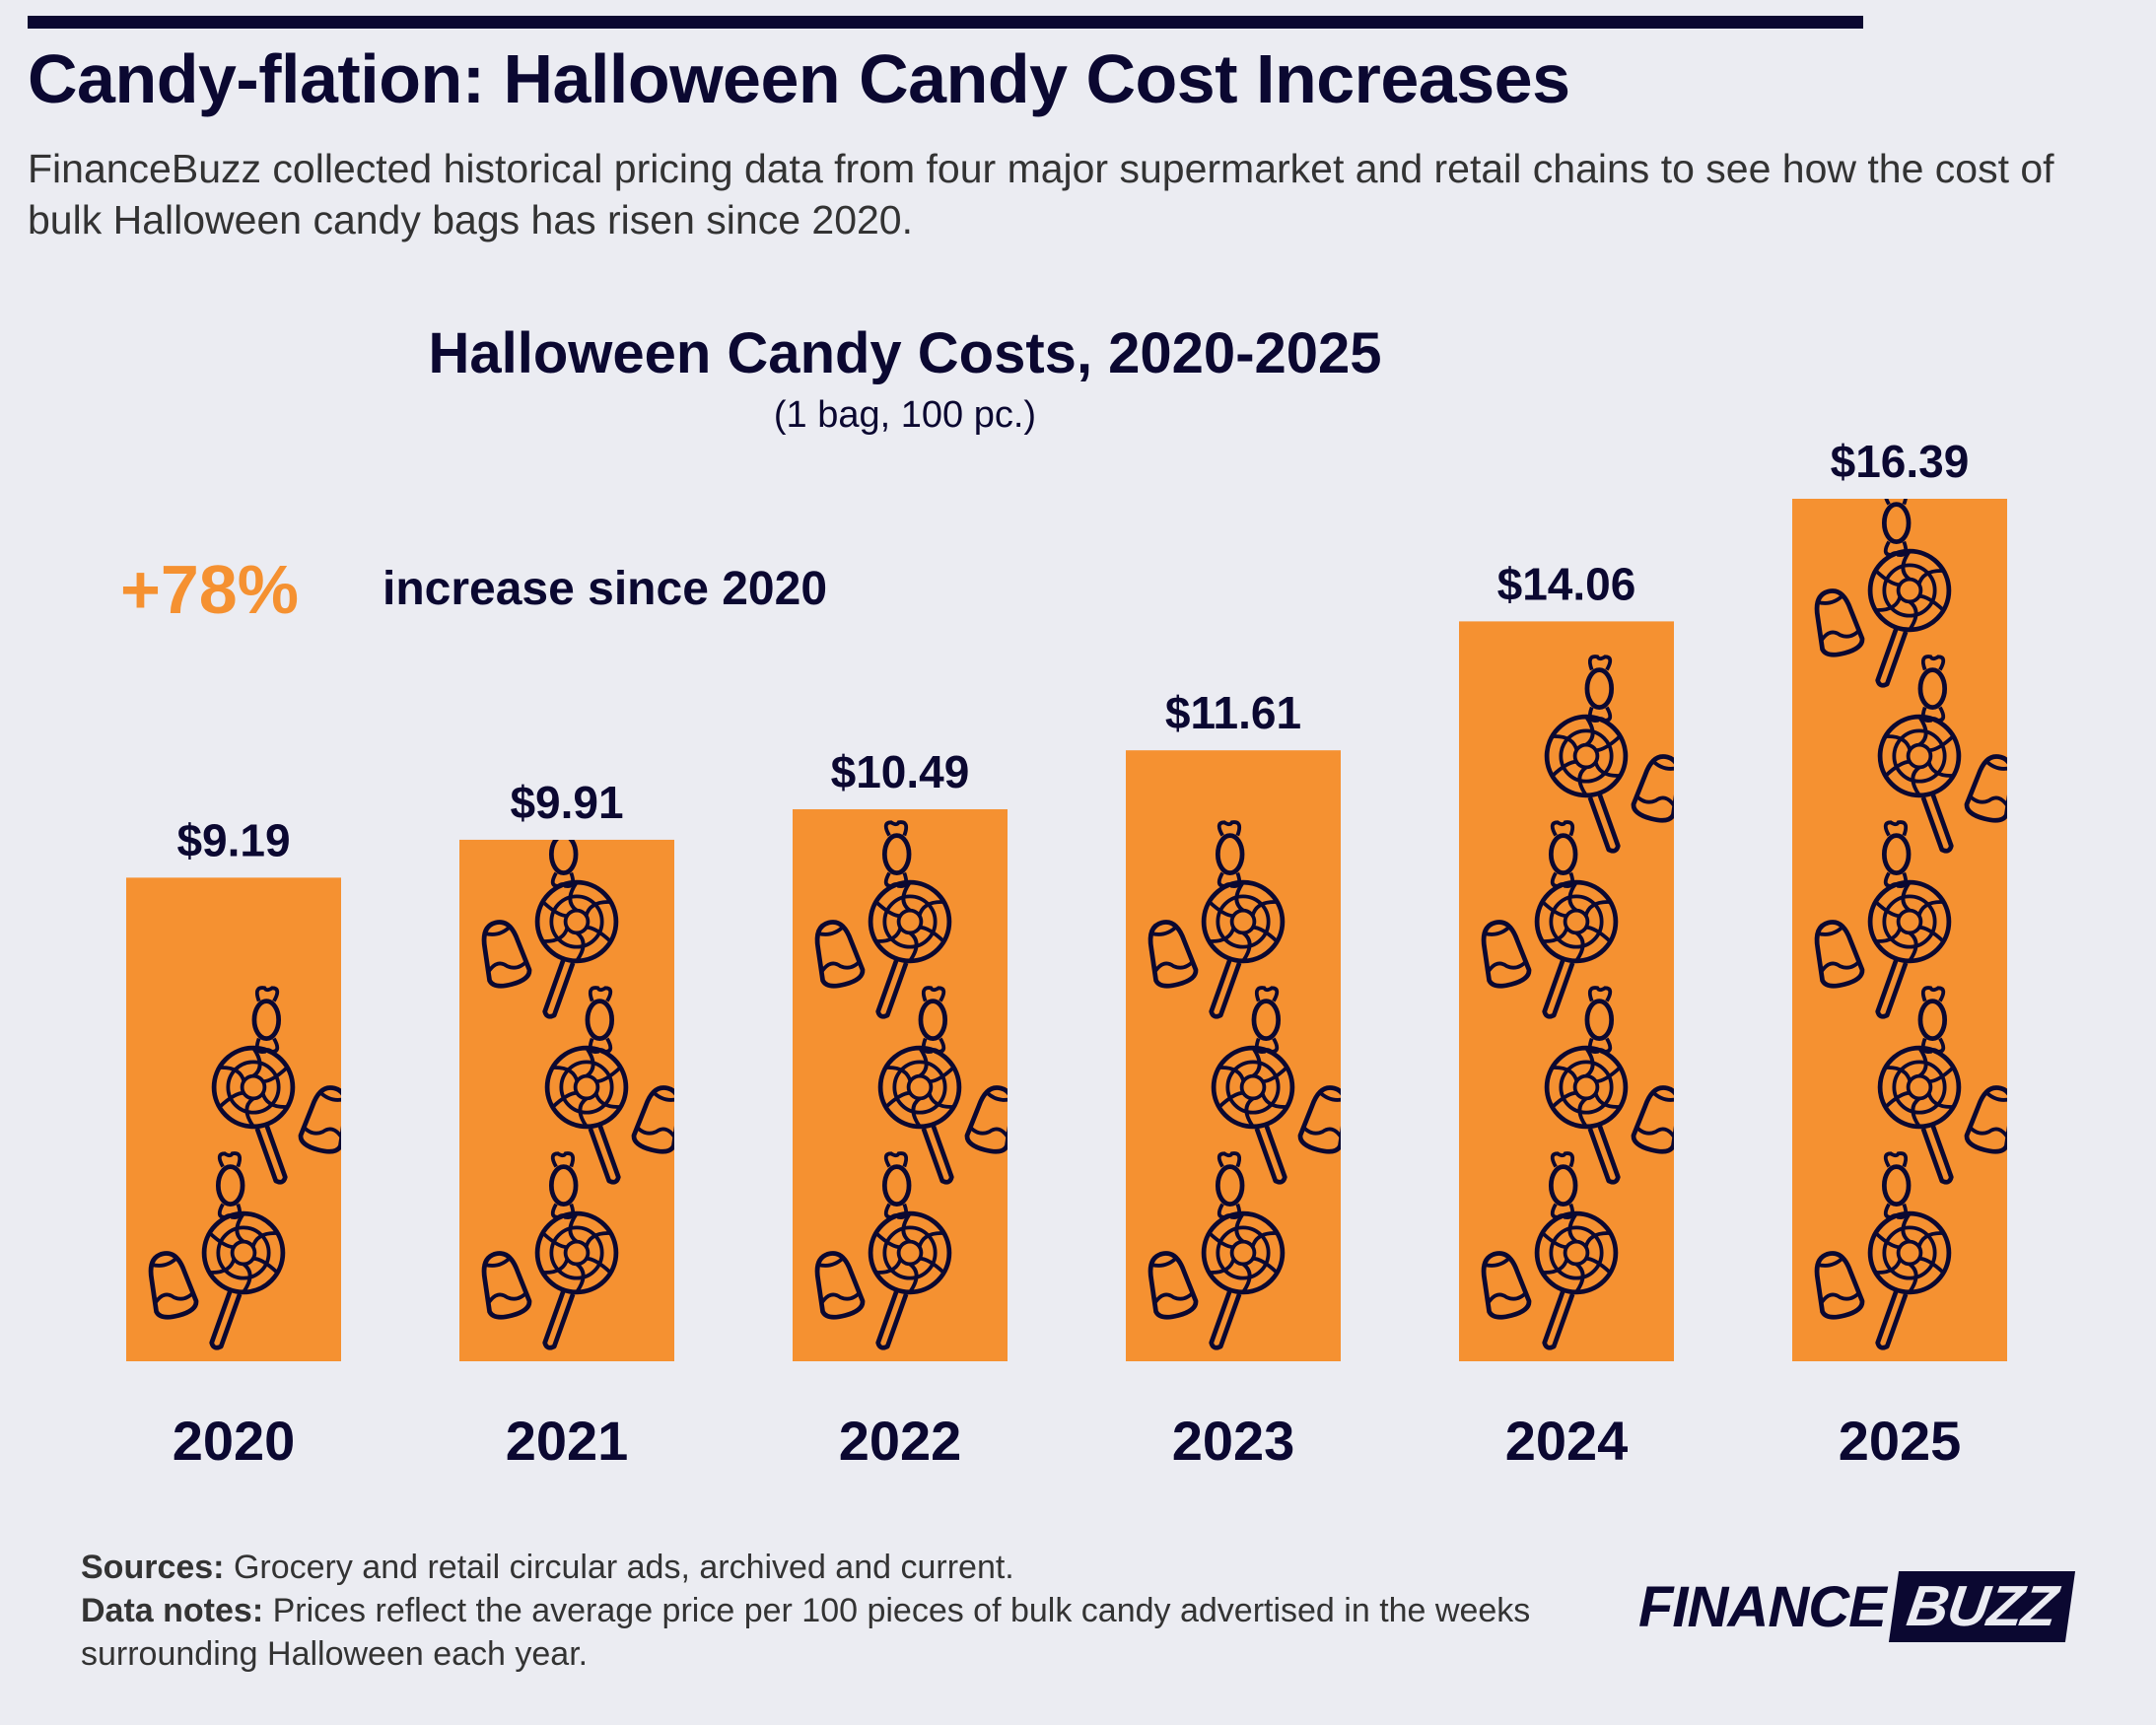 This screenshot has height=1725, width=2156. I want to click on top-accent-bar, so click(945, 23).